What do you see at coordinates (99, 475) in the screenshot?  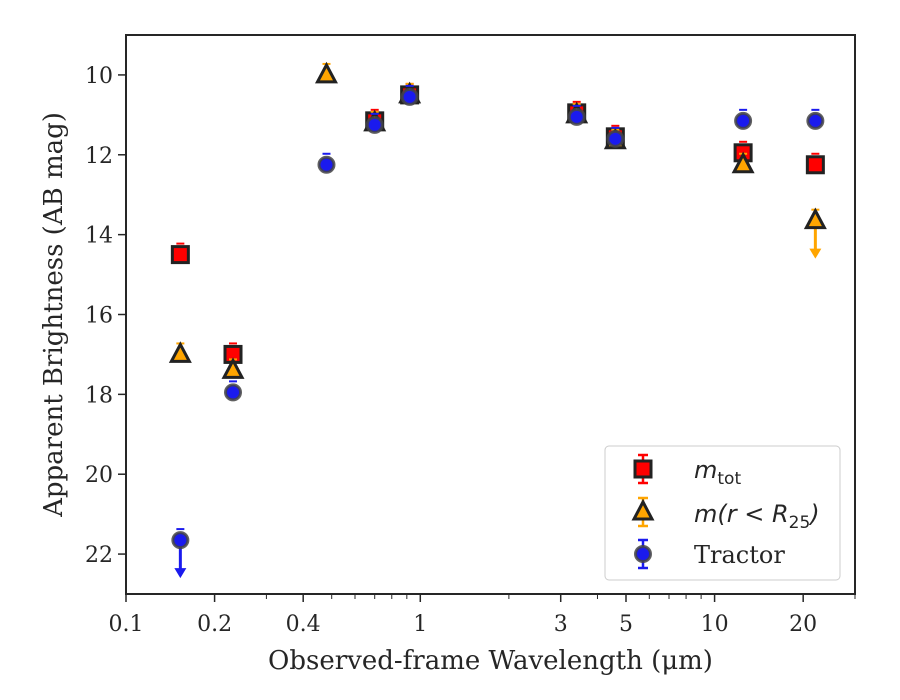 I see `y-tick-label: 20` at bounding box center [99, 475].